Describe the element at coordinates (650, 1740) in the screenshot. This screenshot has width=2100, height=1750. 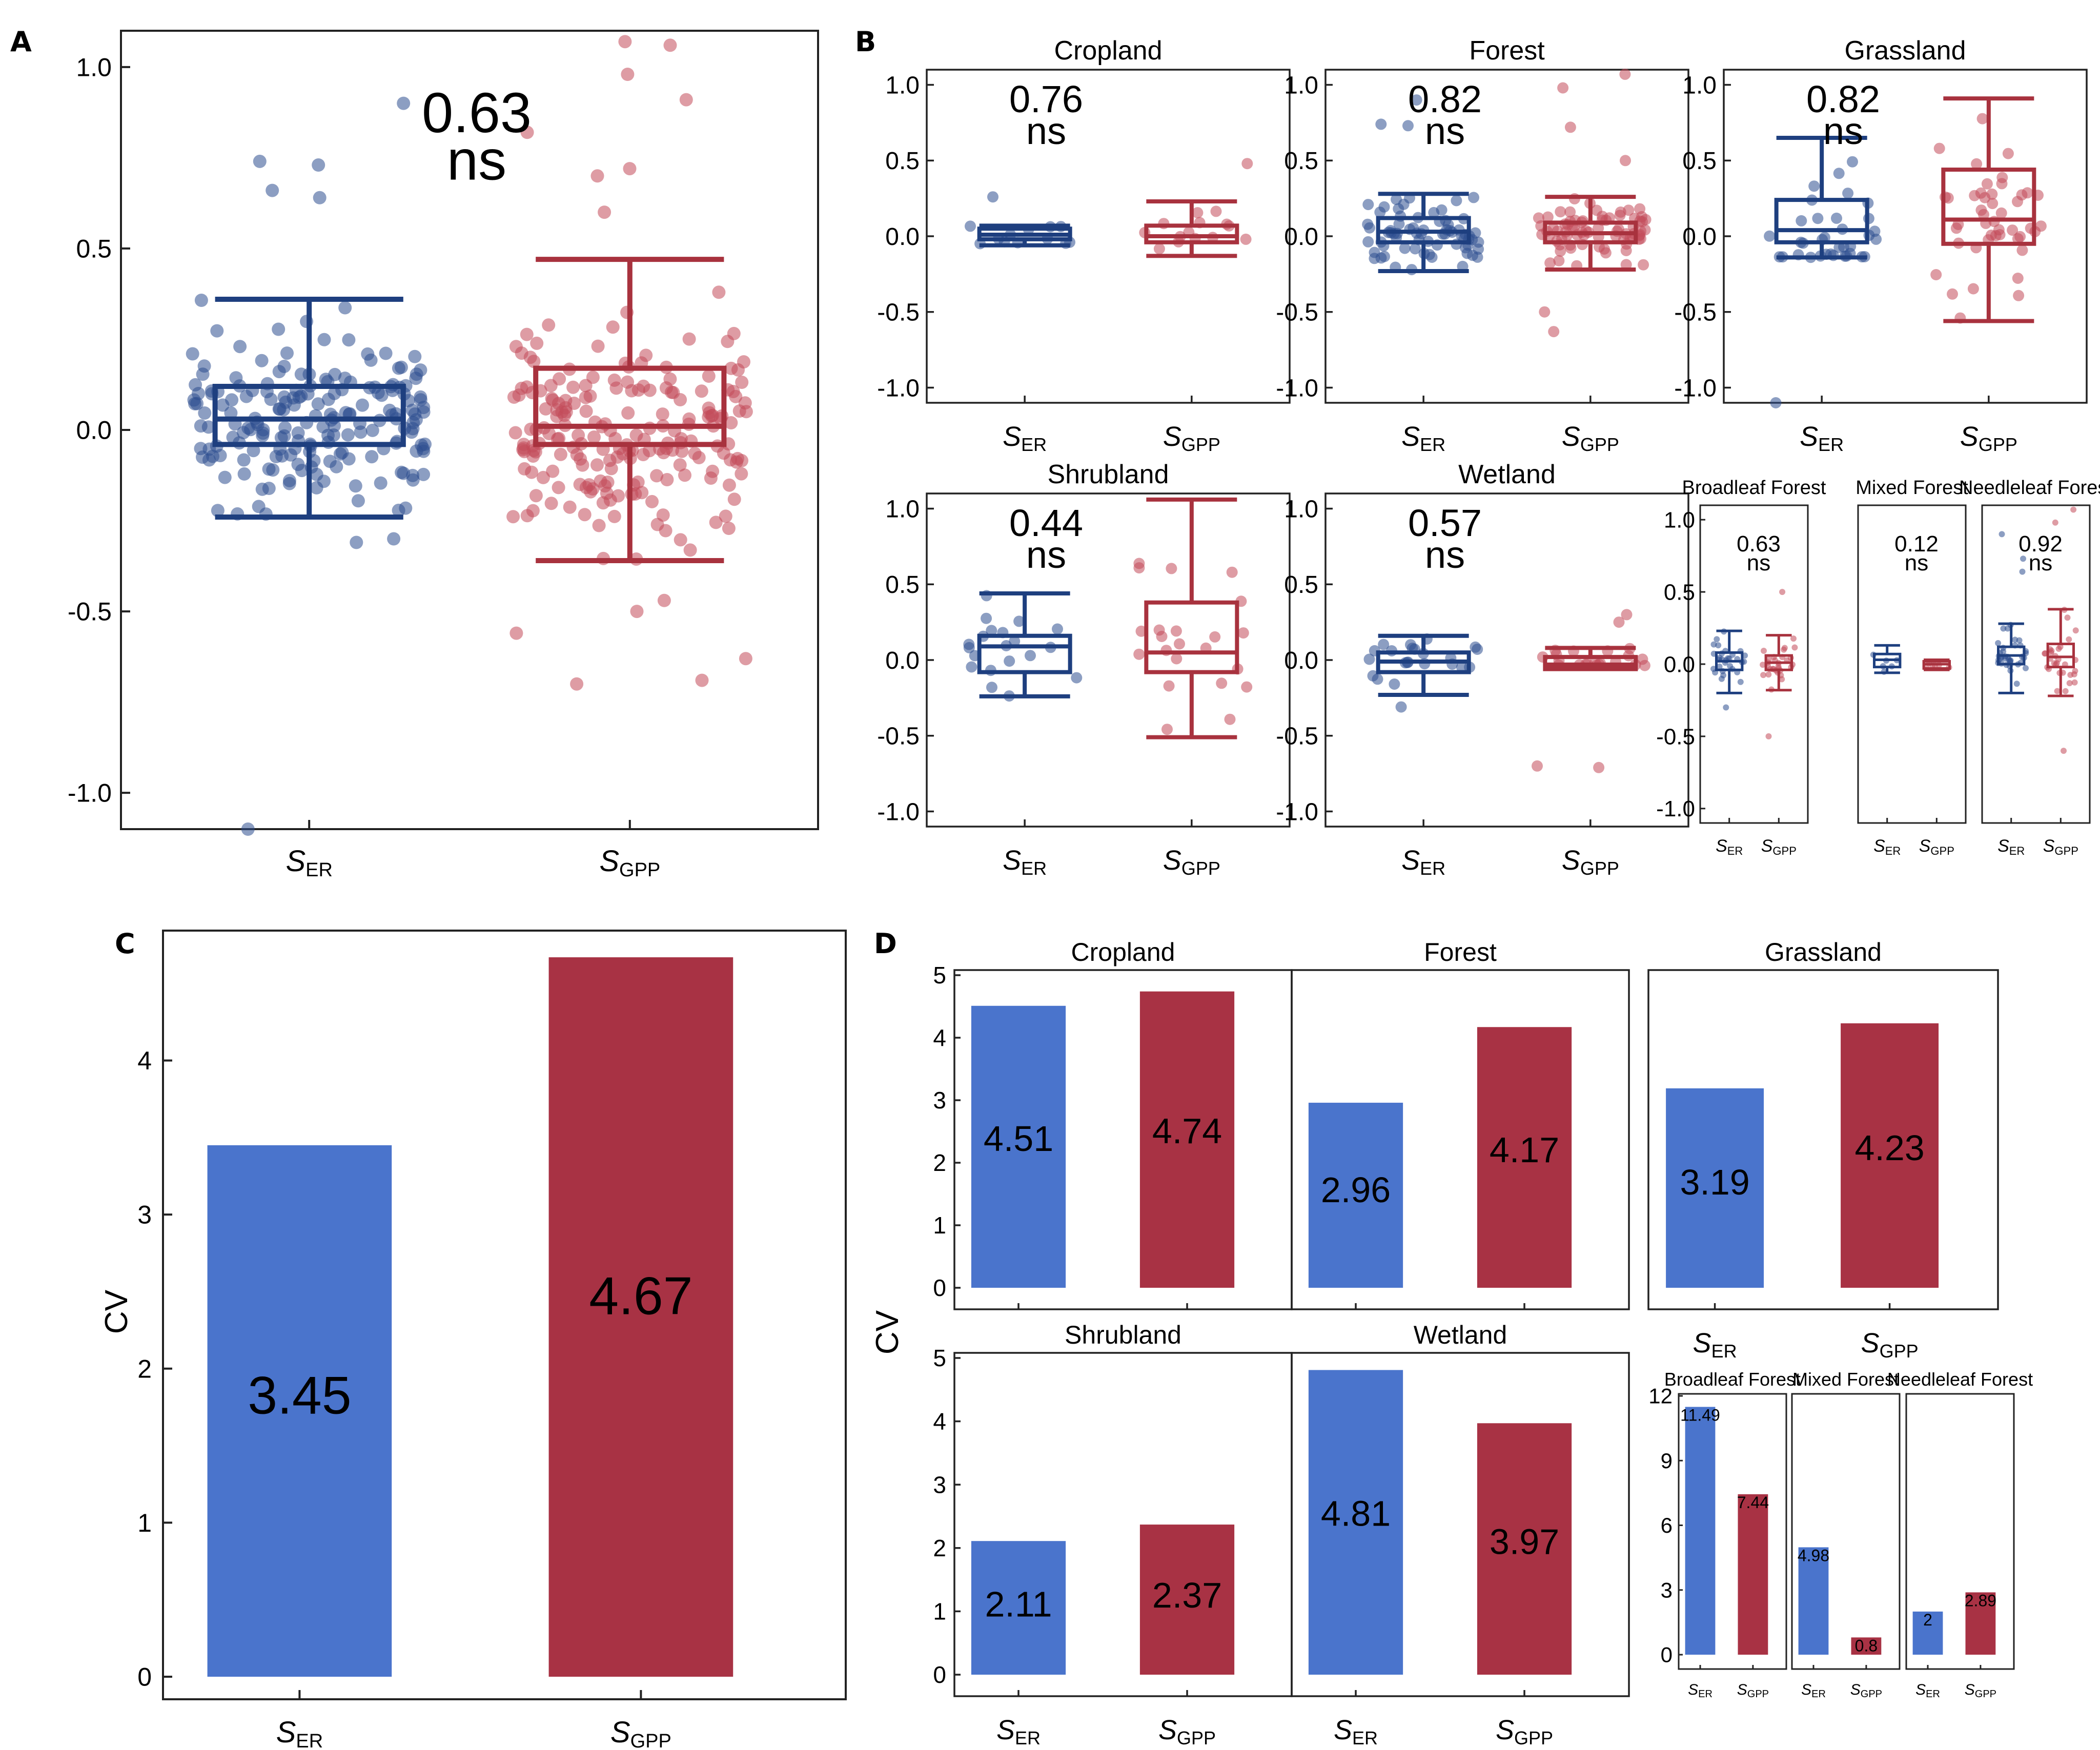
I see `panel-c-xlabel-sub: GPP` at that location.